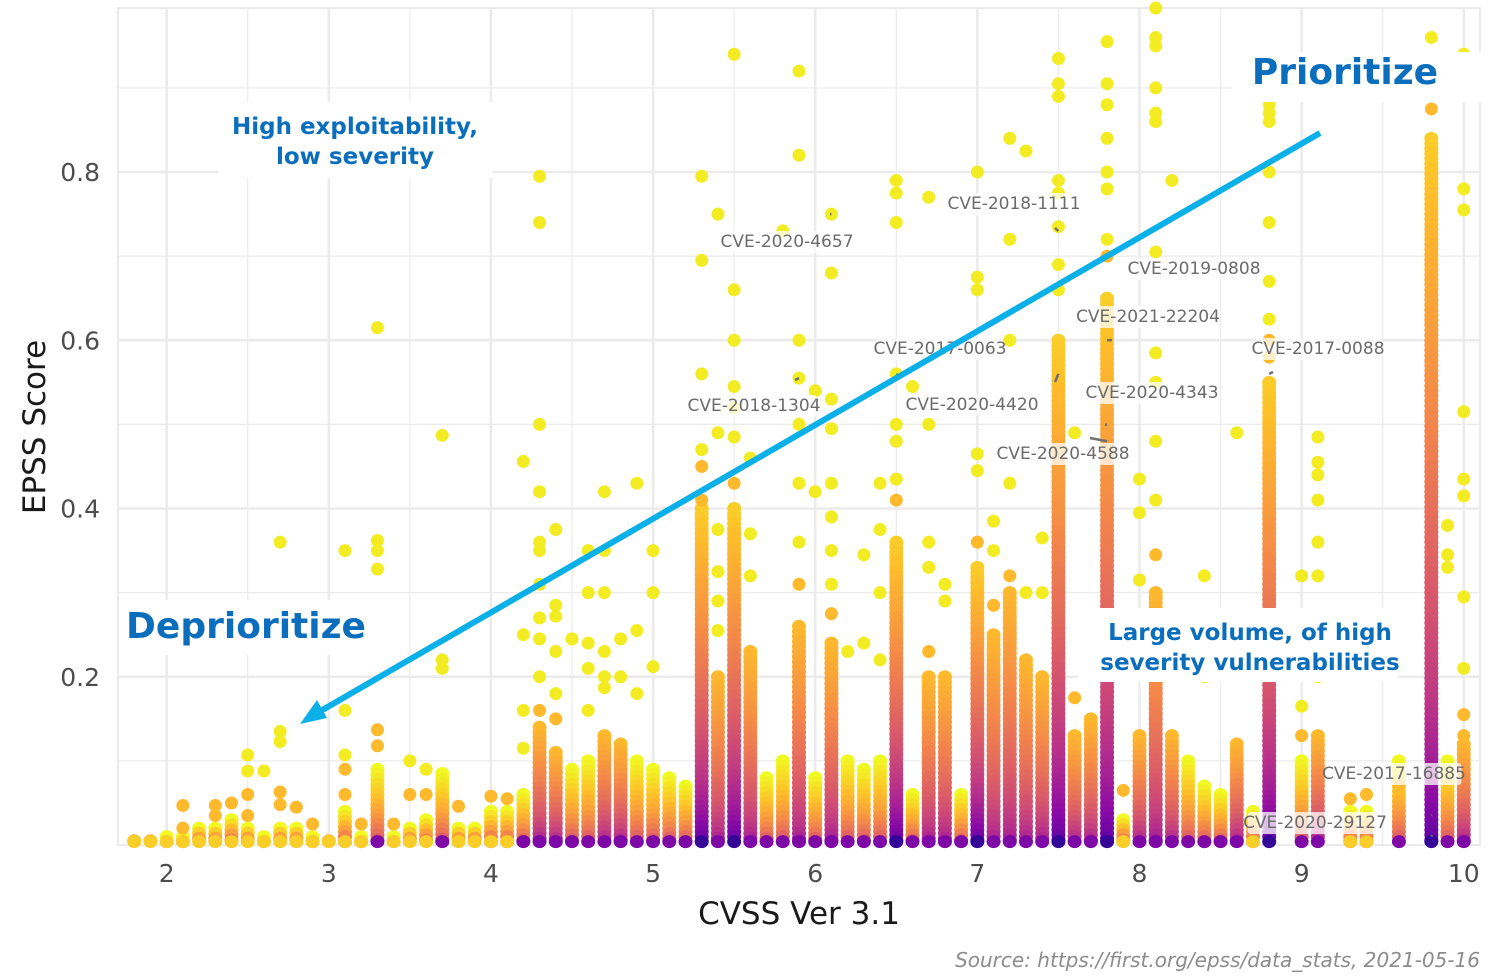 Image resolution: width=1500 pixels, height=978 pixels. I want to click on x-tick-label: 9, so click(1302, 873).